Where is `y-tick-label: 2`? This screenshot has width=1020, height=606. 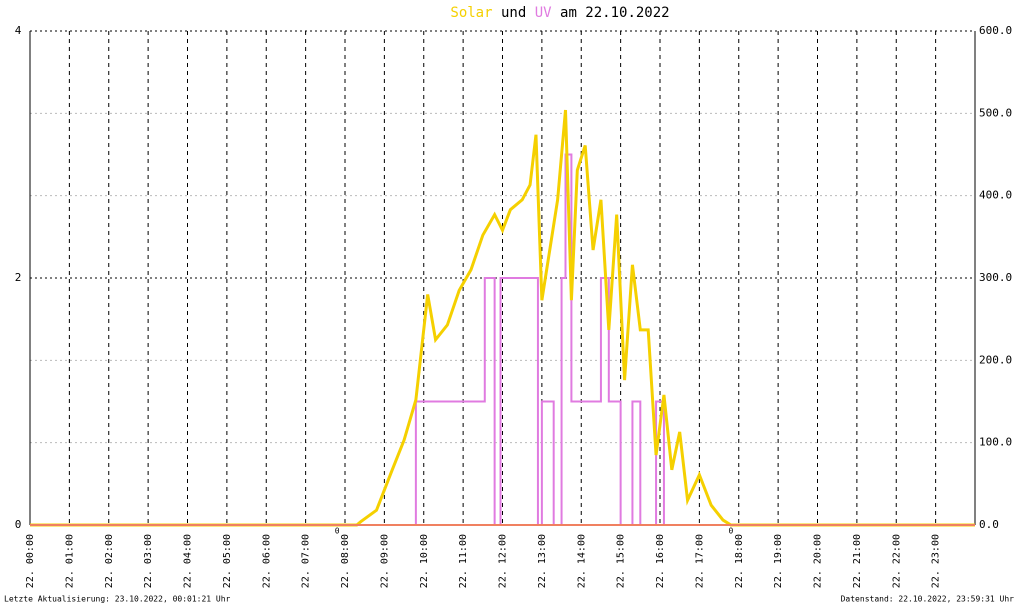
y-tick-label: 2 is located at coordinates (18, 277).